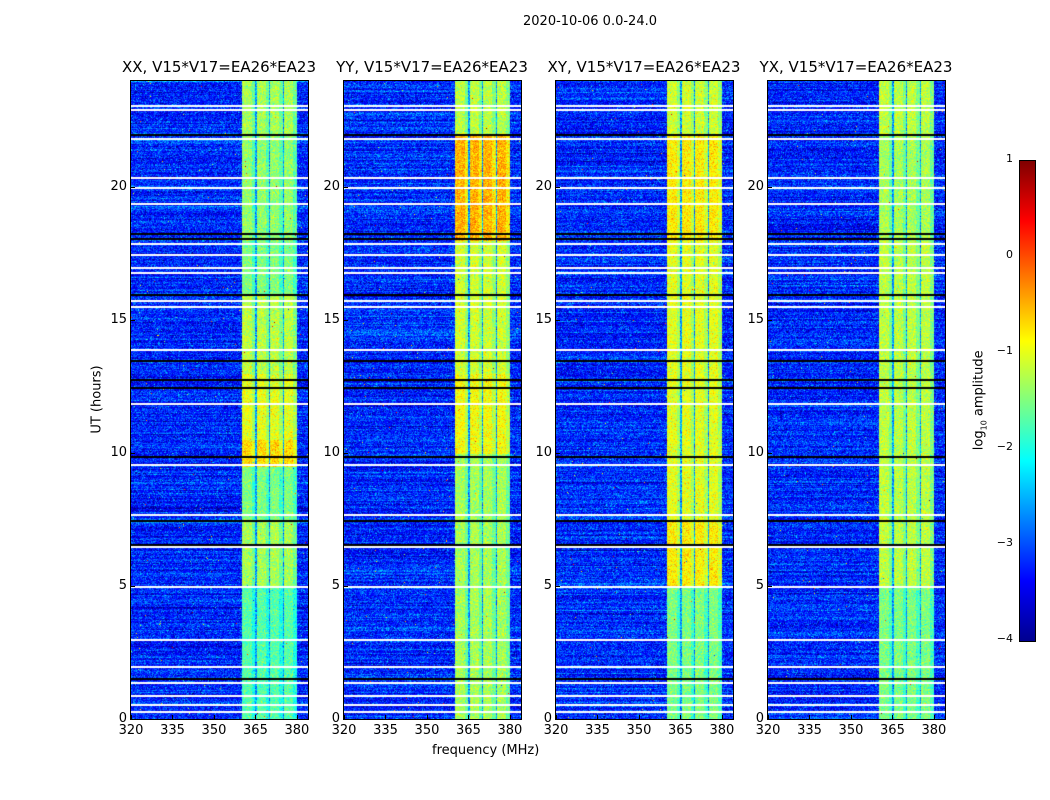 The image size is (1050, 800). Describe the element at coordinates (1027, 401) in the screenshot. I see `colorbar` at that location.